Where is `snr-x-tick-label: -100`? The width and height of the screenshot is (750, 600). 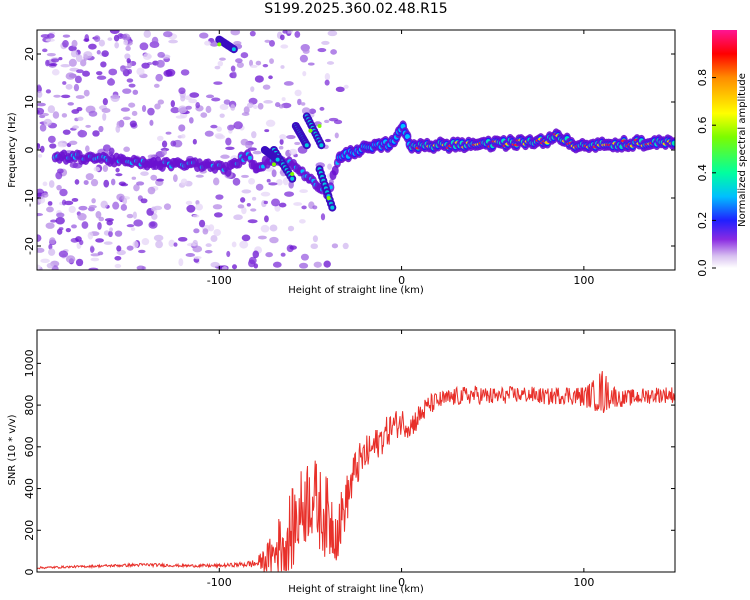 snr-x-tick-label: -100 is located at coordinates (219, 582).